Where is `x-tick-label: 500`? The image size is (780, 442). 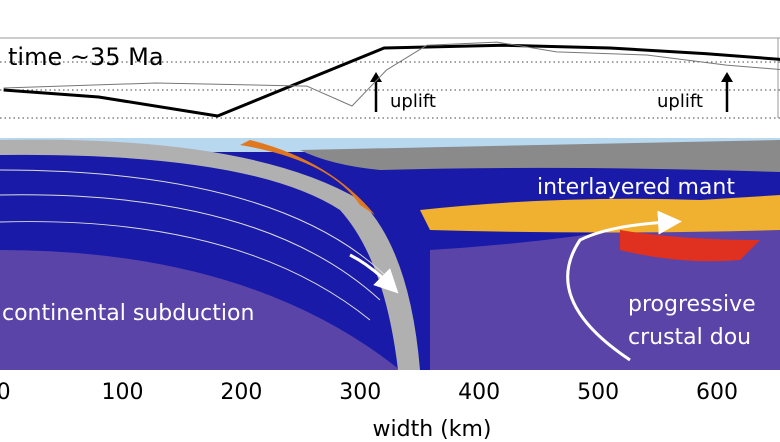
x-tick-label: 500 is located at coordinates (598, 392).